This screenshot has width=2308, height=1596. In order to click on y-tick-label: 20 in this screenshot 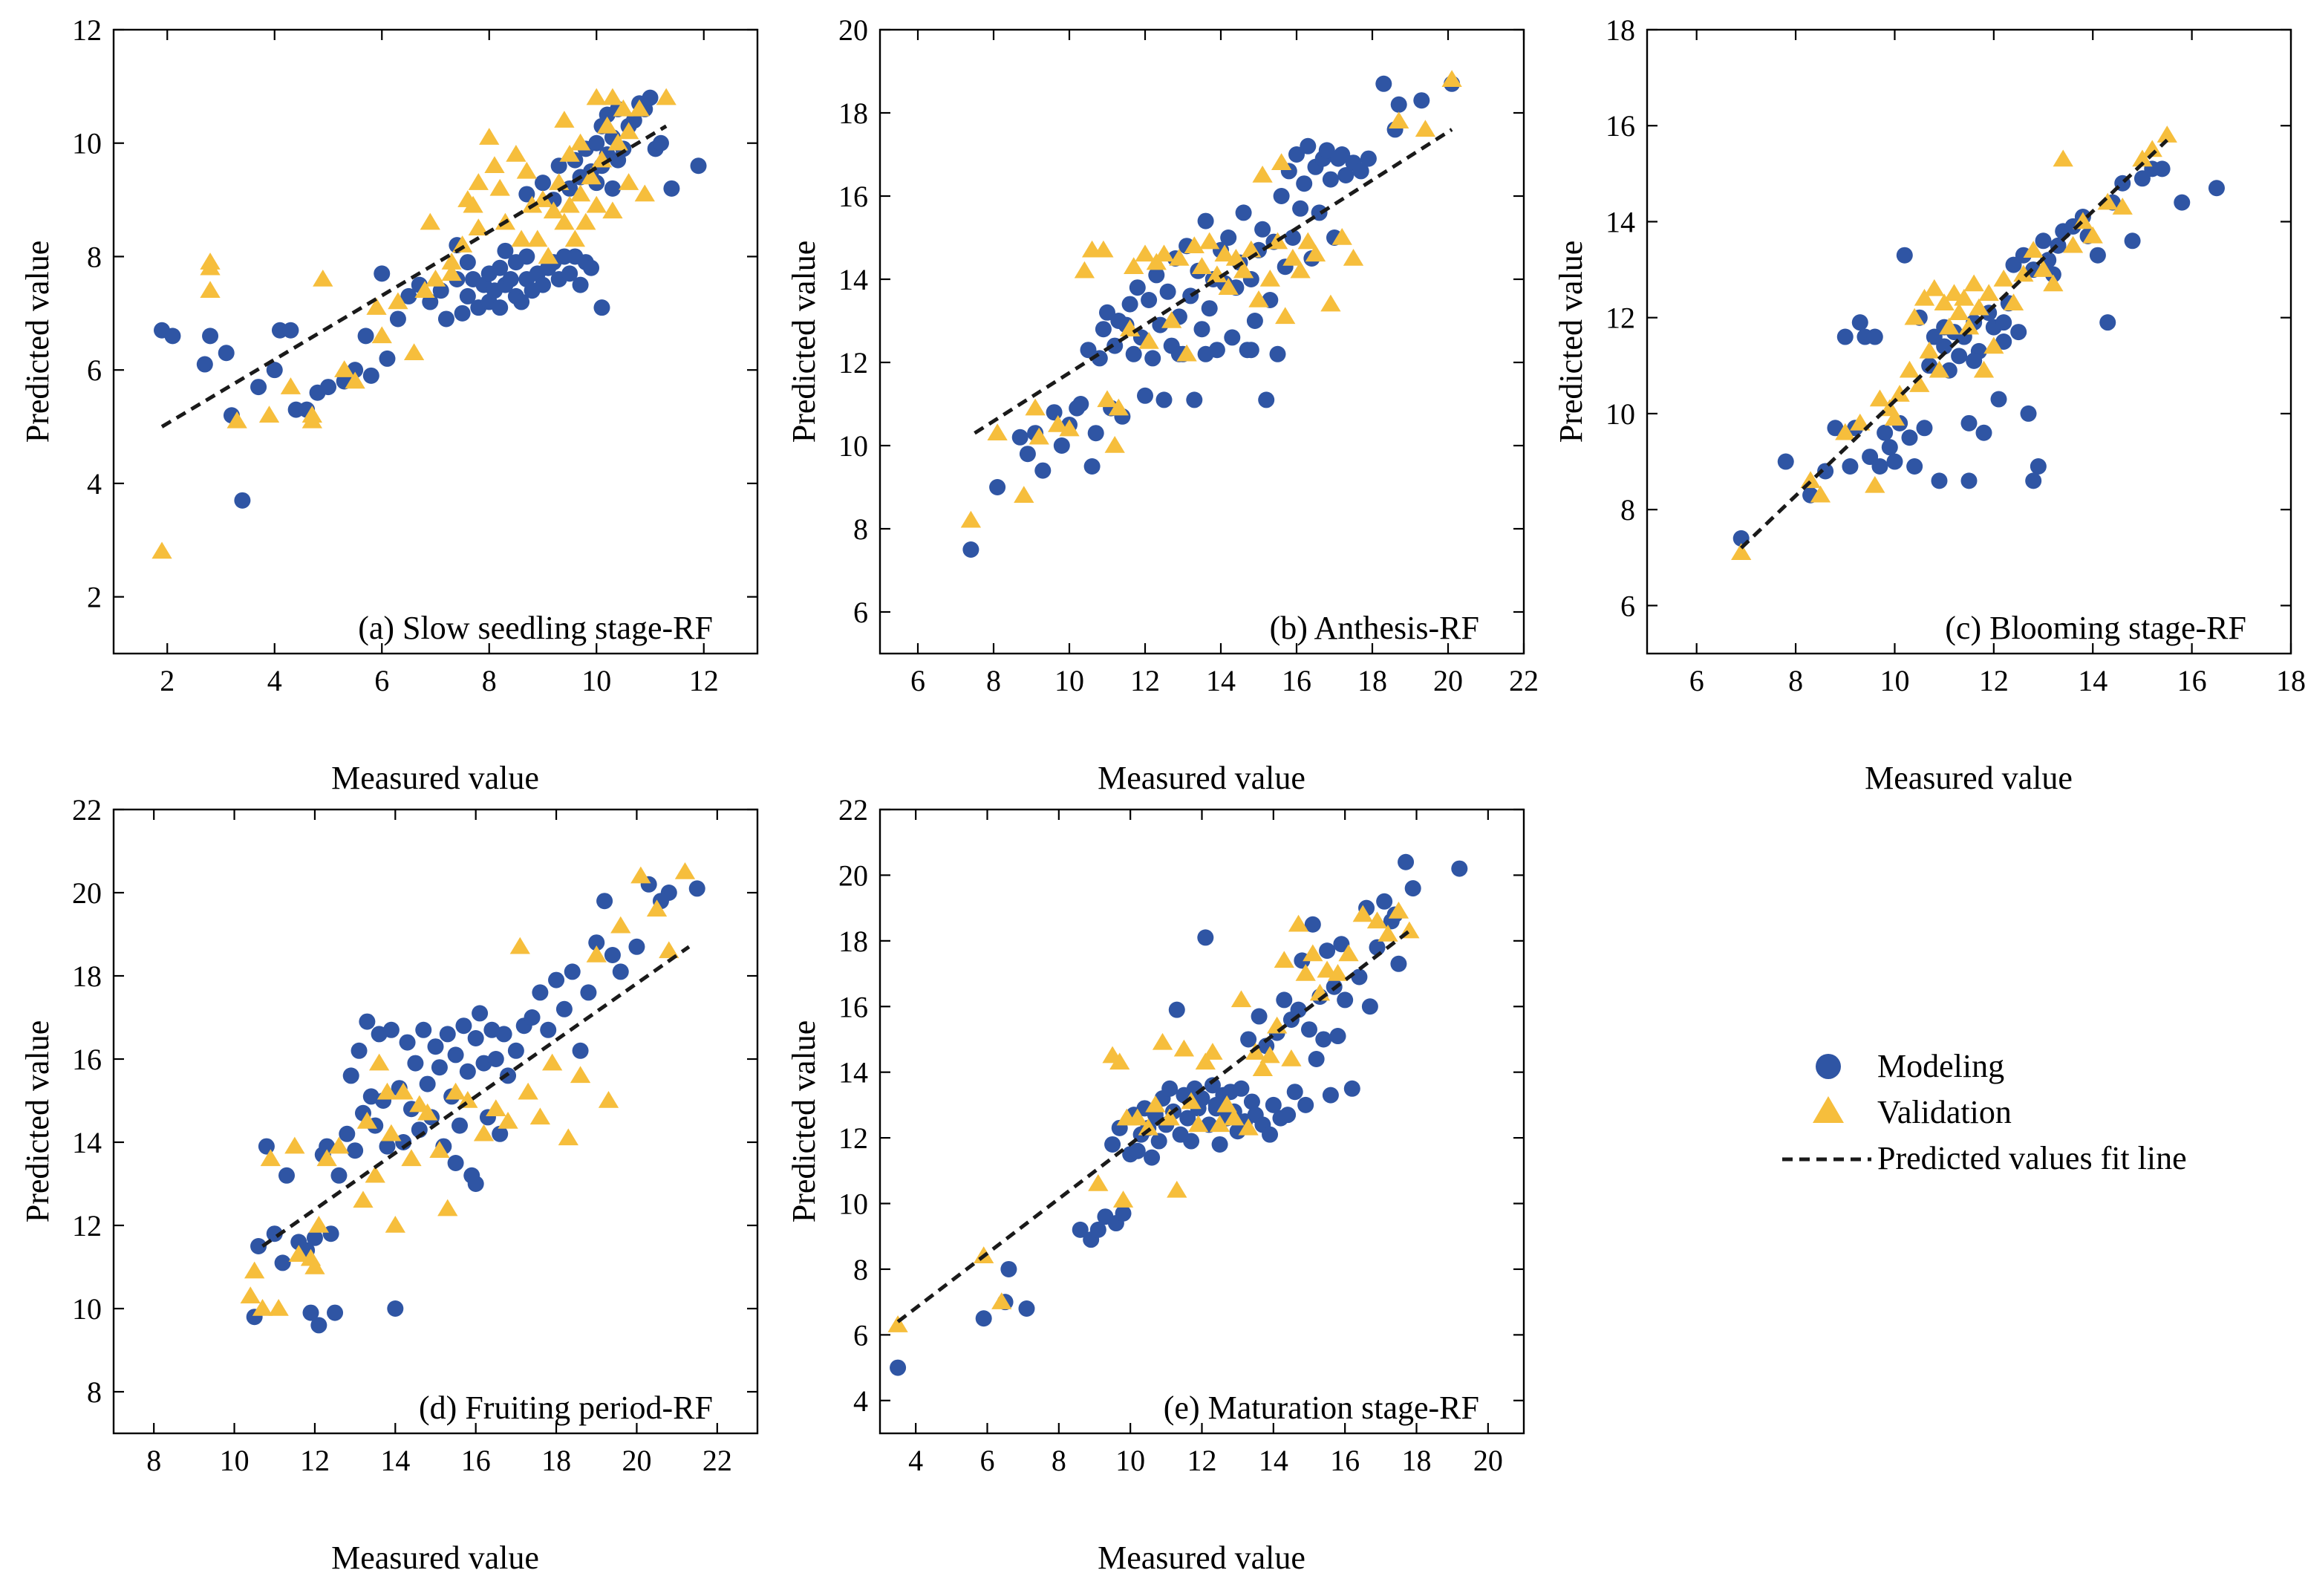, I will do `click(853, 30)`.